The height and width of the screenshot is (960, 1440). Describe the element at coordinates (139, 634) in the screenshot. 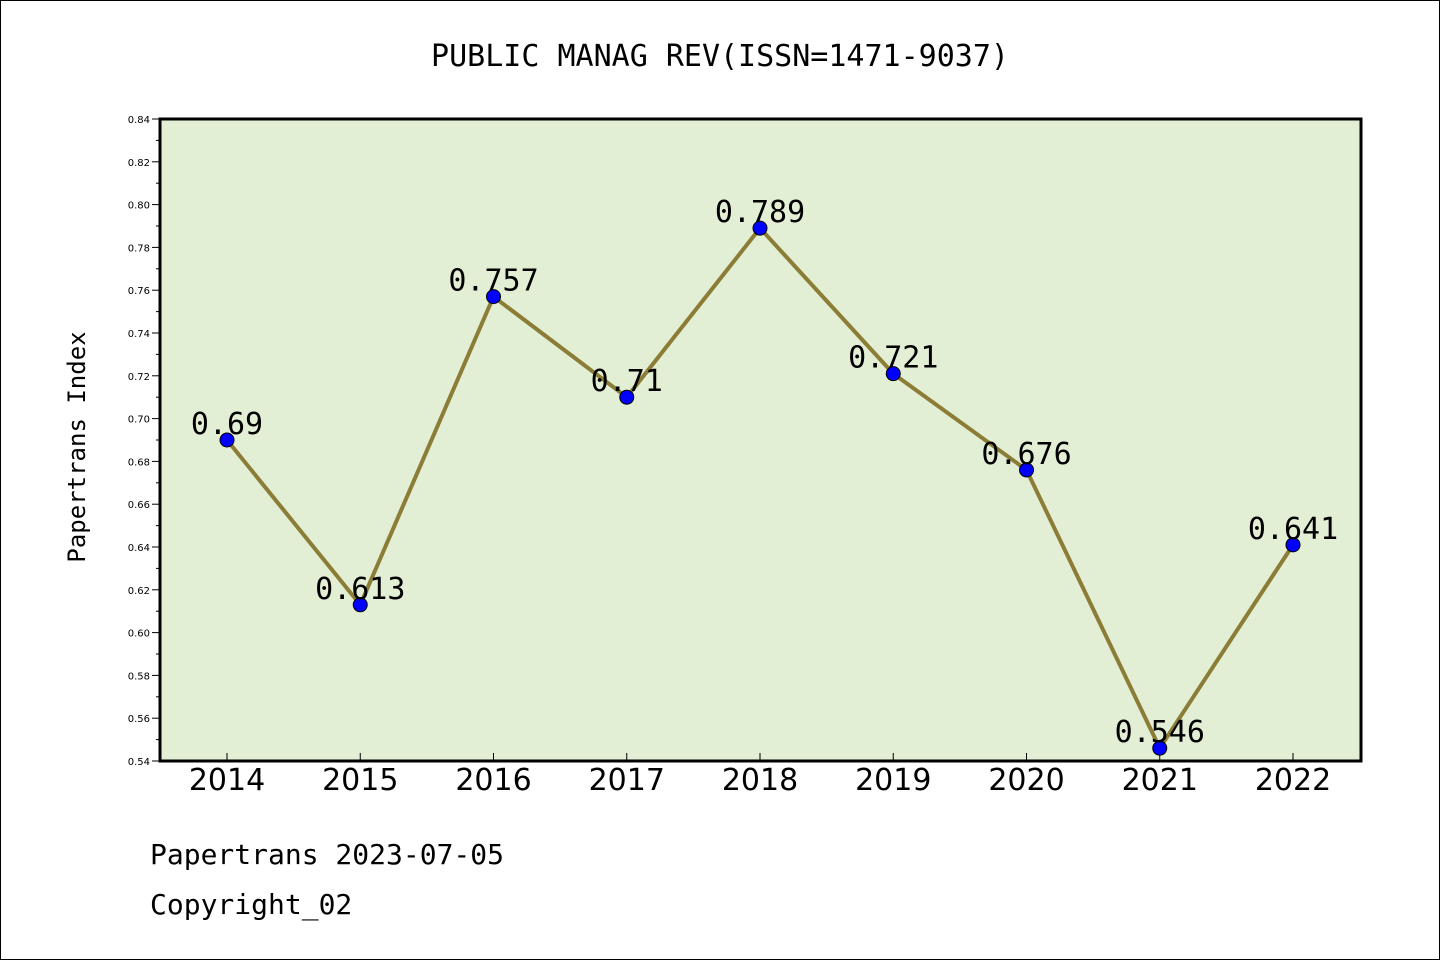

I see `y-tick-label: 0.60` at that location.